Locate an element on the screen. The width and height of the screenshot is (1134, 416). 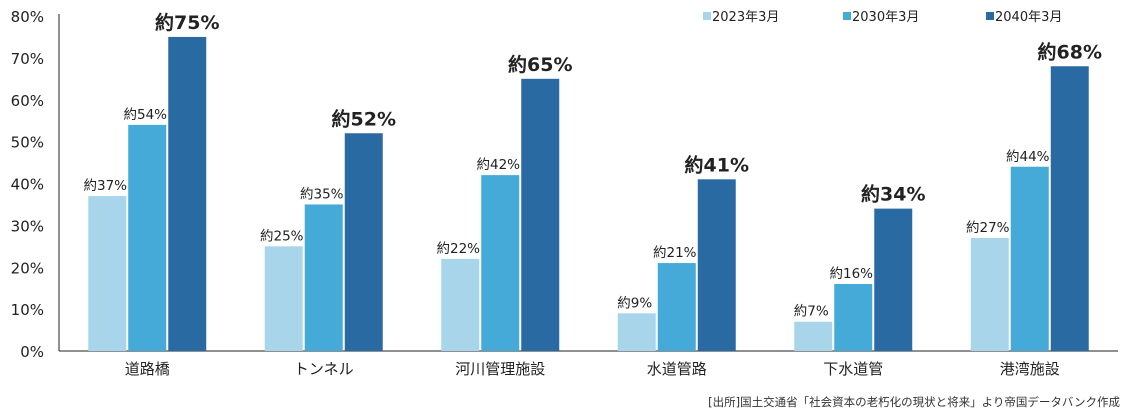
y-tick-label: 50% is located at coordinates (27, 143).